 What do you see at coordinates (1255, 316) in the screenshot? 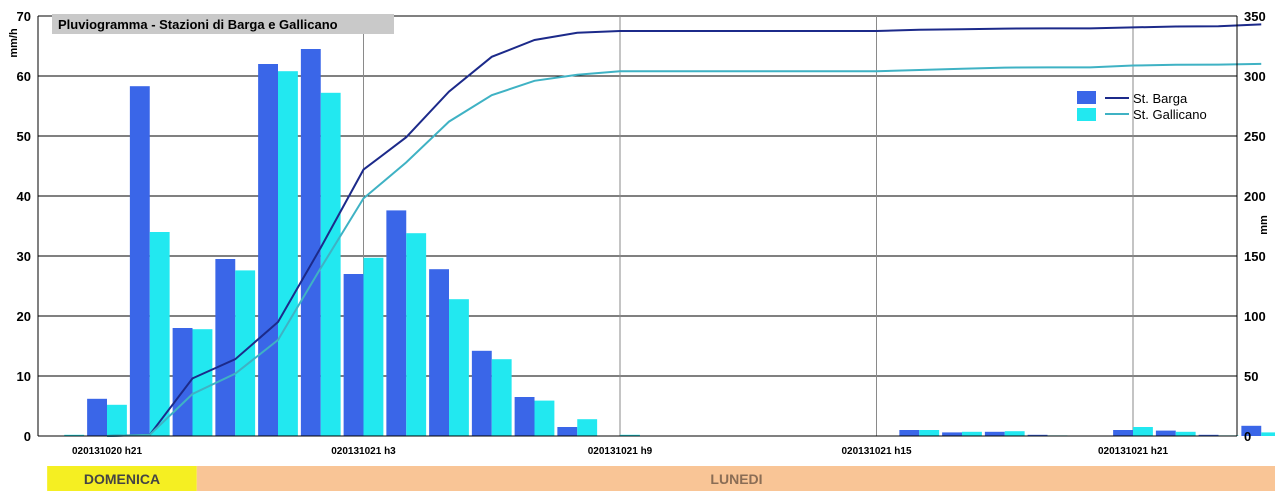
I see `y2-tick-label: 100` at bounding box center [1255, 316].